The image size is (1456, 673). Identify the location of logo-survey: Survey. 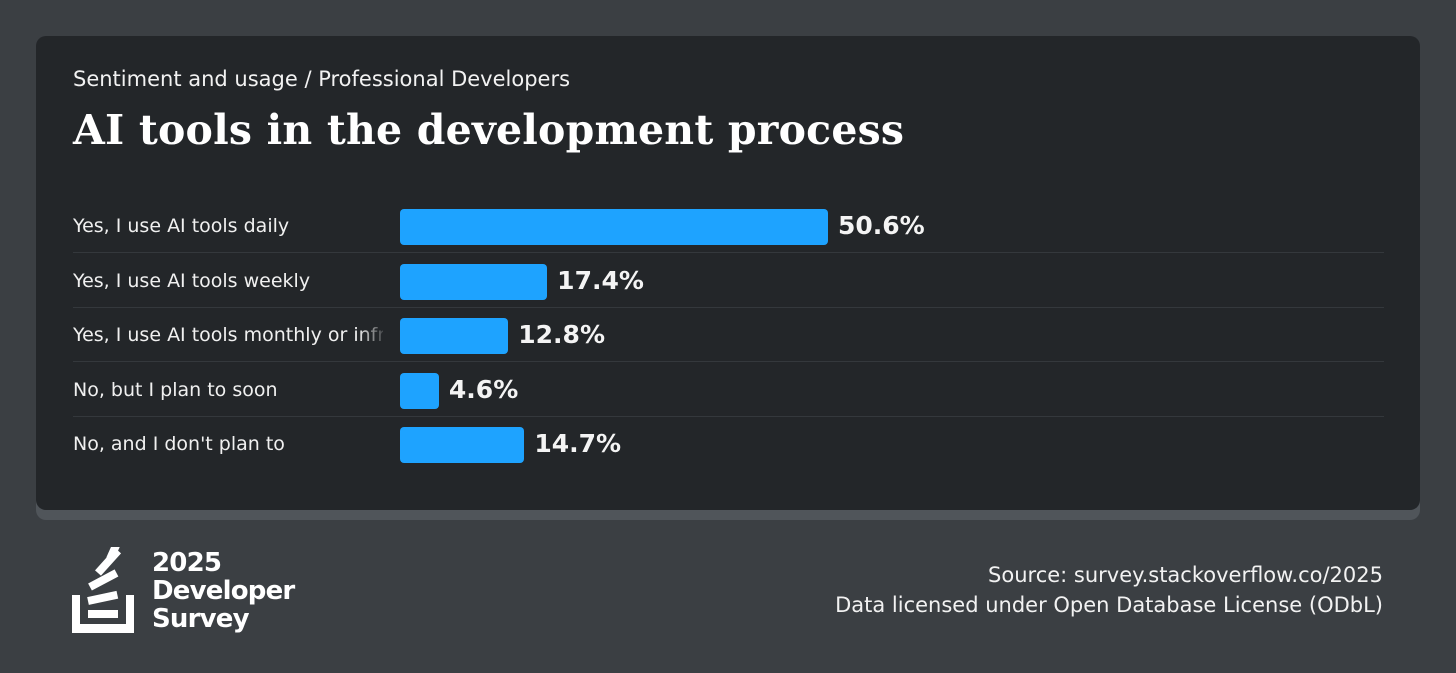
(201, 619).